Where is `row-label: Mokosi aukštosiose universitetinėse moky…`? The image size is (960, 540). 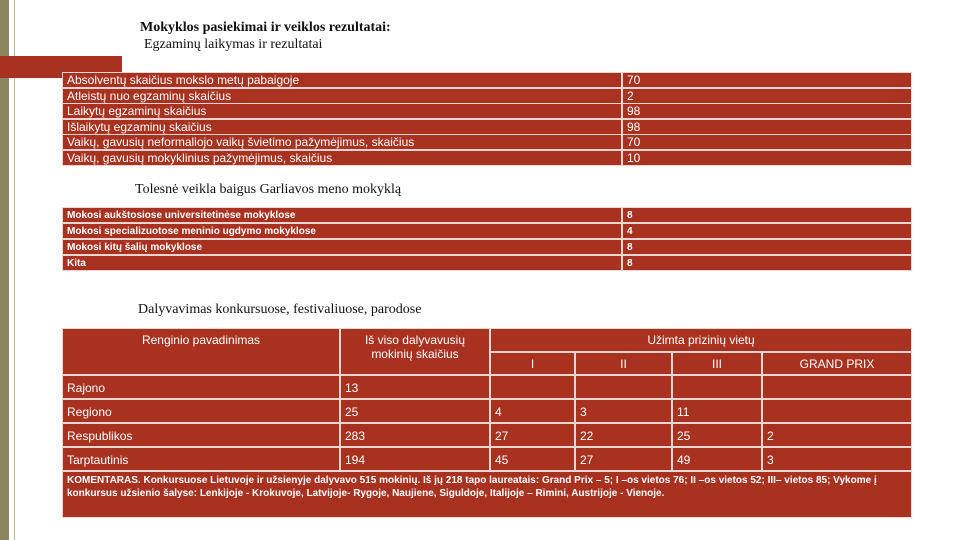 row-label: Mokosi aukštosiose universitetinėse moky… is located at coordinates (342, 215).